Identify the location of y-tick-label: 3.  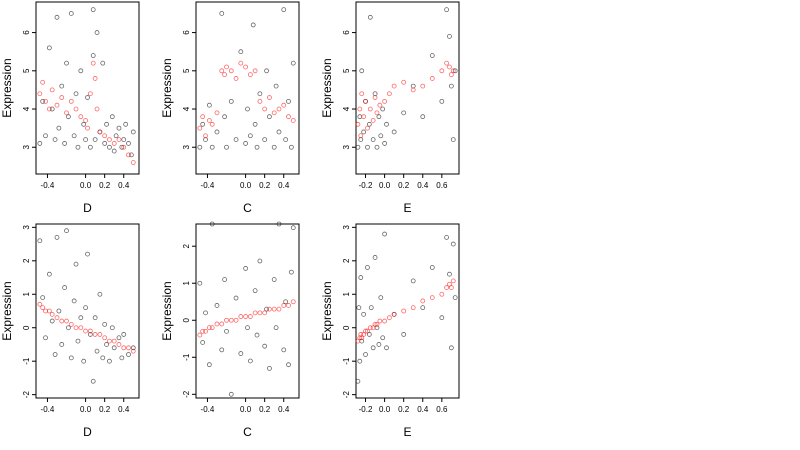
(346, 227).